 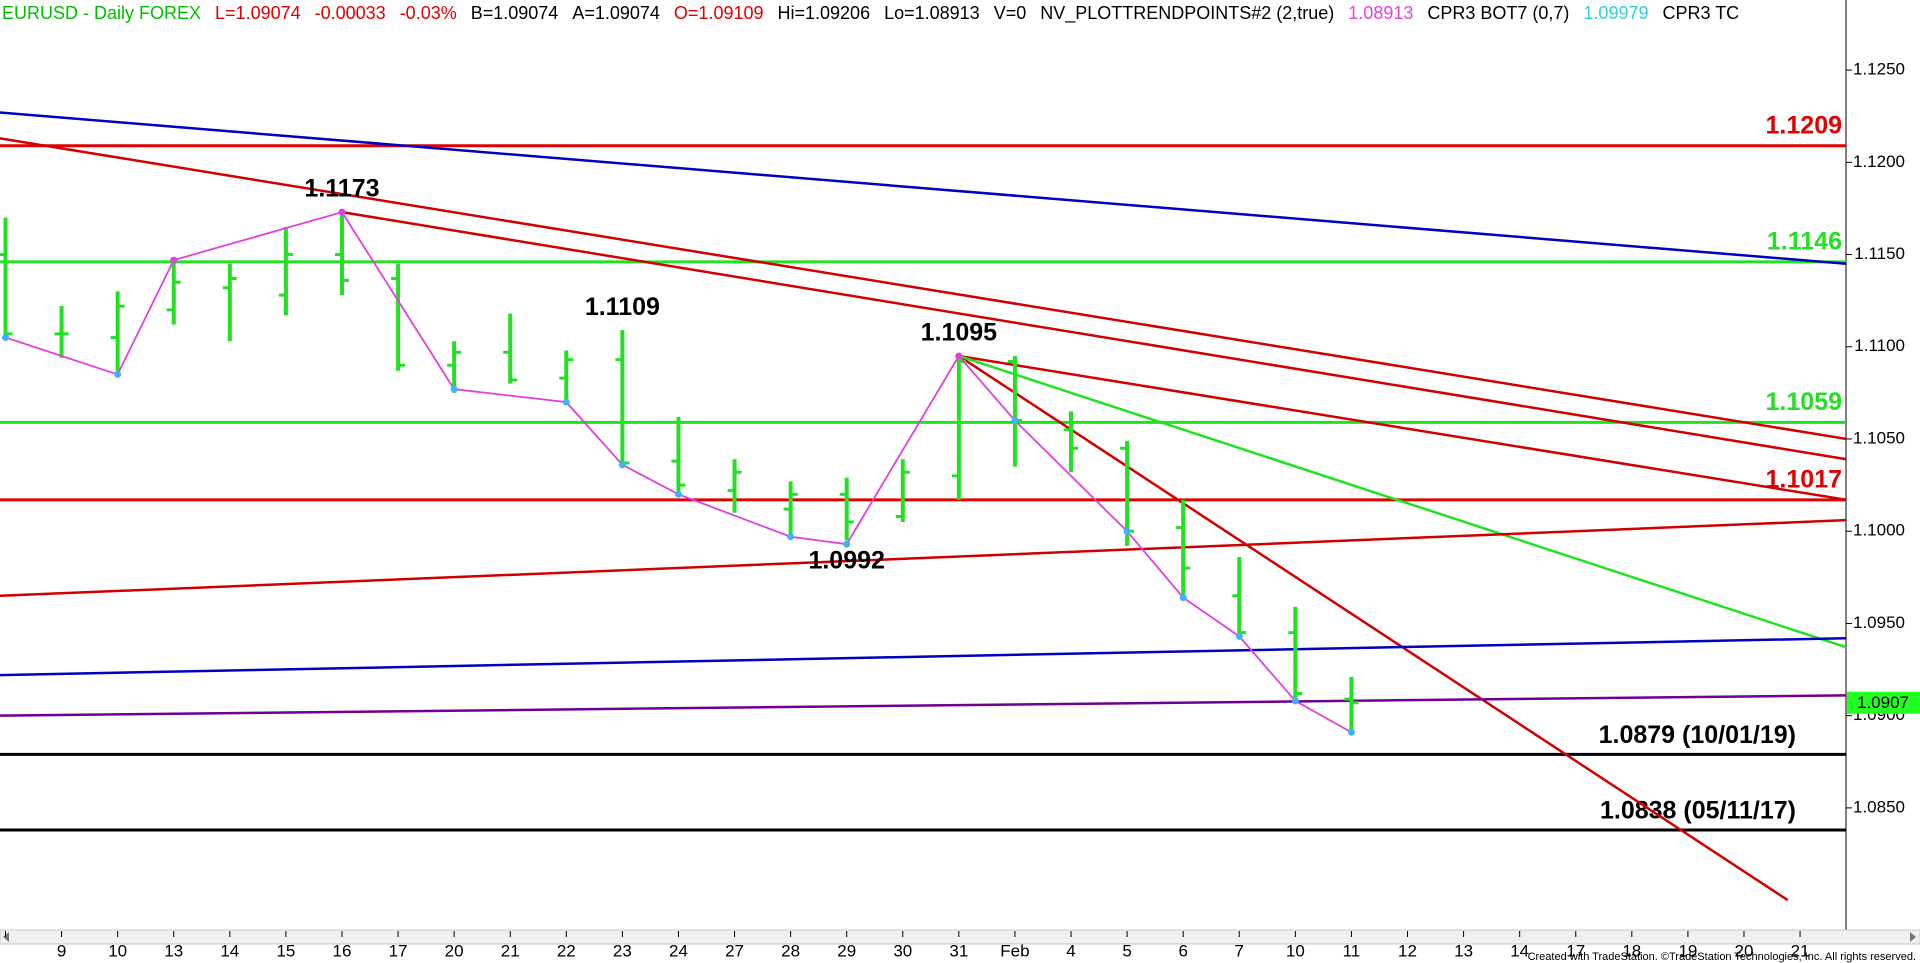 What do you see at coordinates (622, 307) in the screenshot?
I see `swing-label: 1.1109` at bounding box center [622, 307].